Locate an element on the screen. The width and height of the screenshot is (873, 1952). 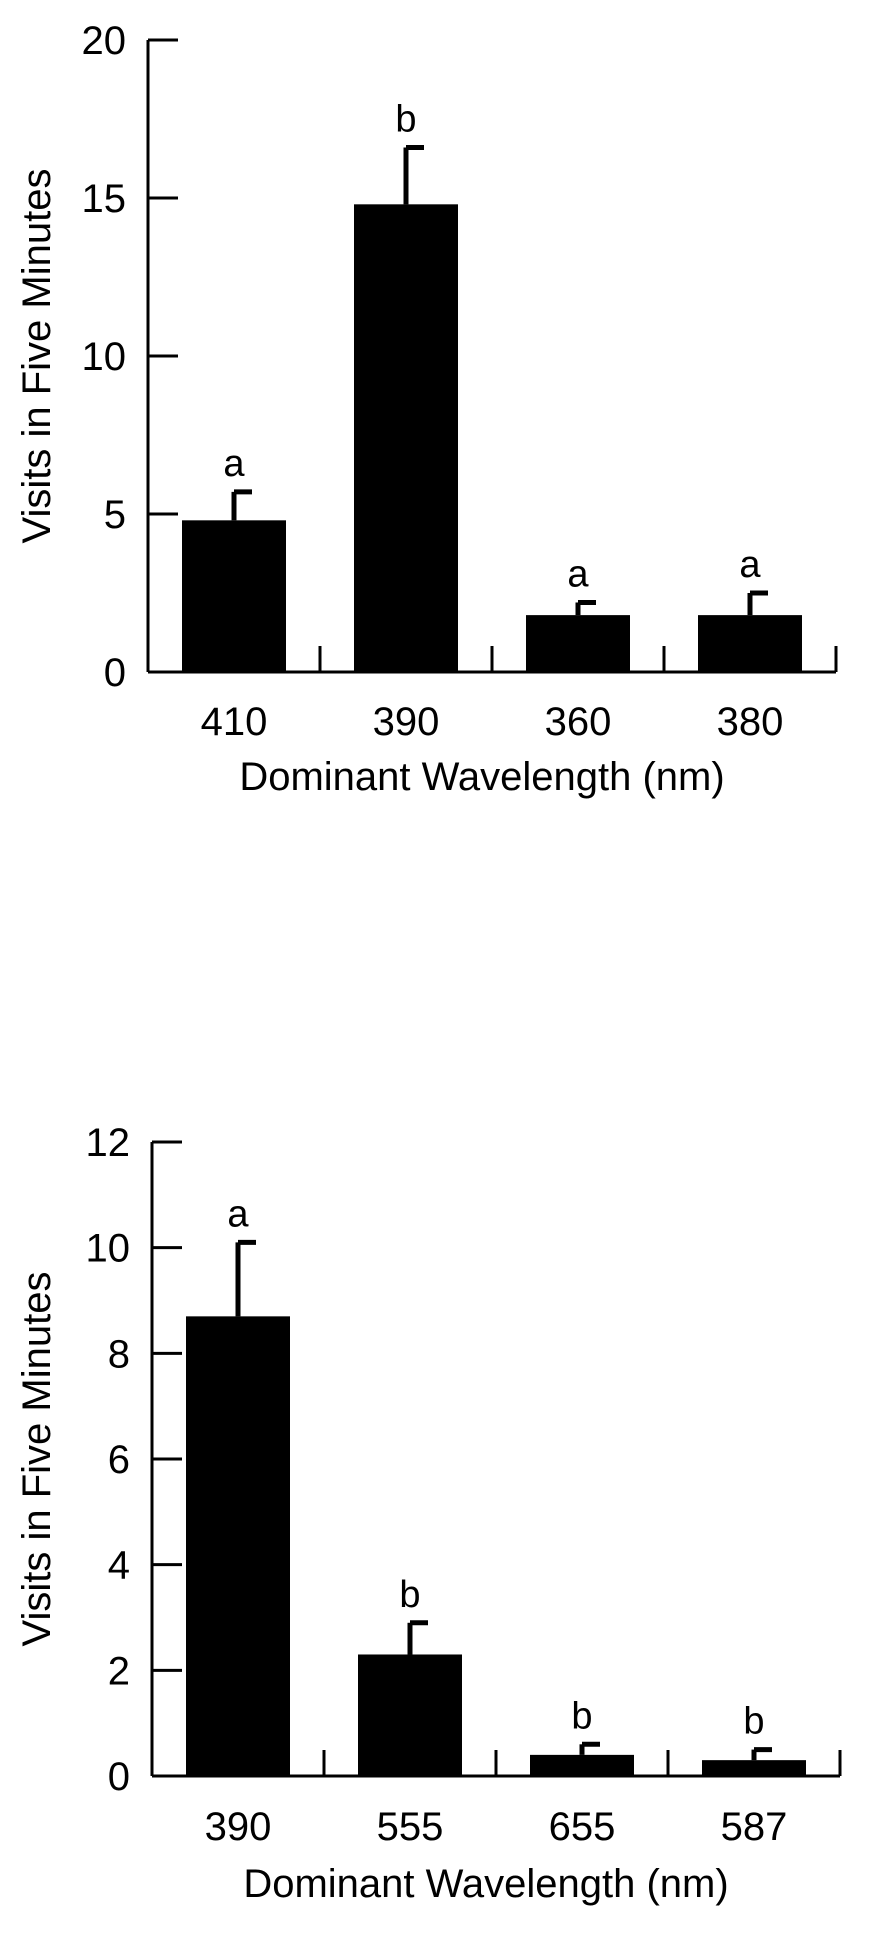
chart1-x-tick-label: 390 is located at coordinates (406, 722).